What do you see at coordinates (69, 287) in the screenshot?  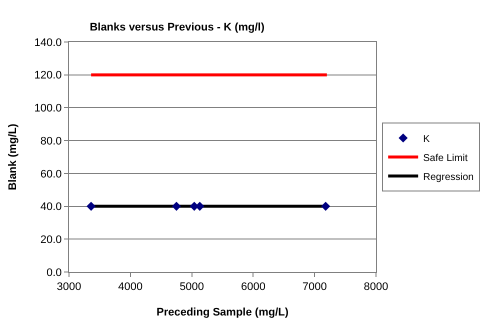 I see `x-tick-label: 3000` at bounding box center [69, 287].